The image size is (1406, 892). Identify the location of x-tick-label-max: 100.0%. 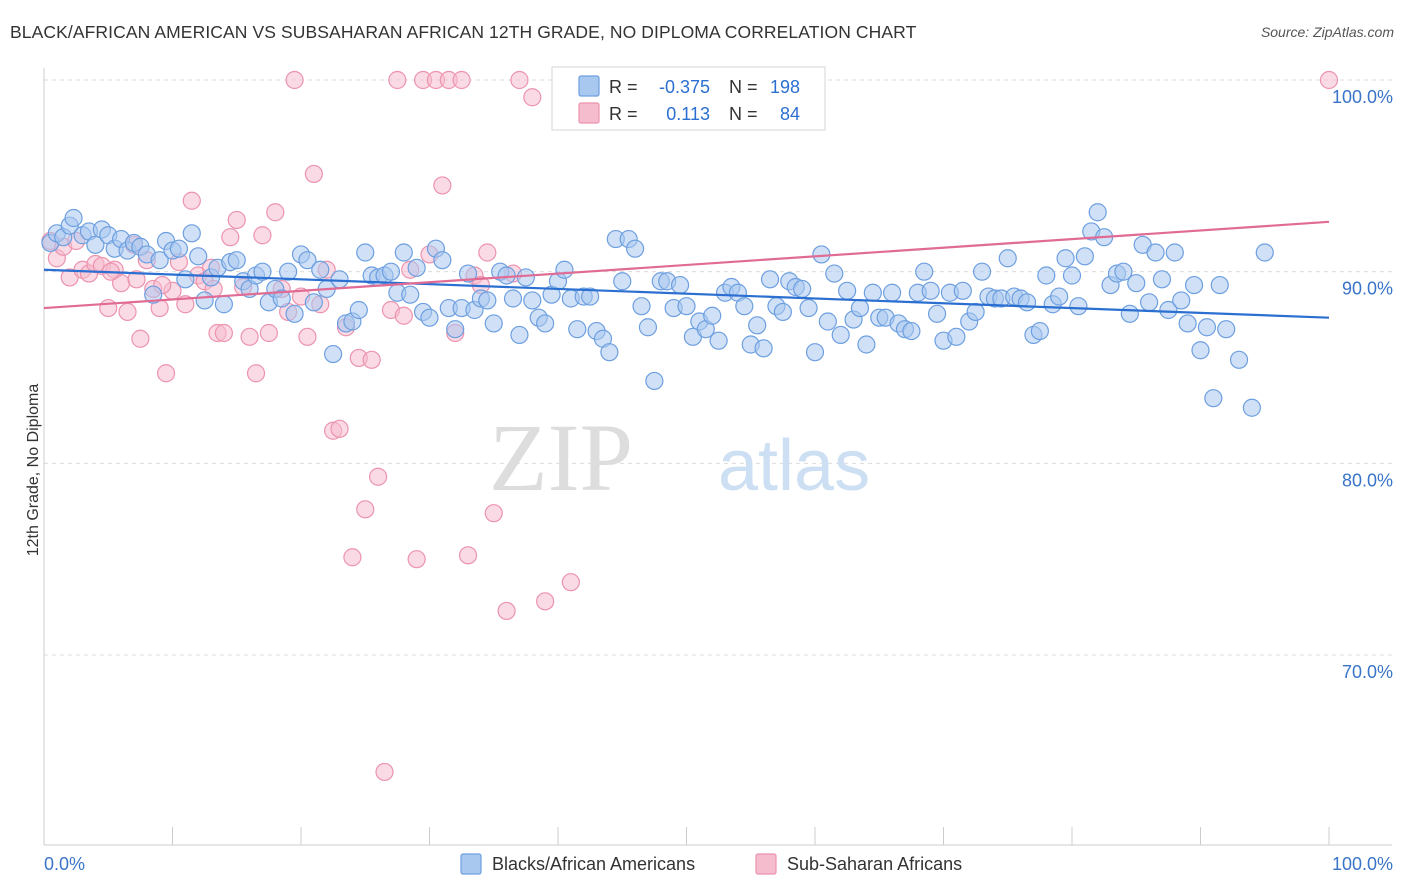
(1362, 864).